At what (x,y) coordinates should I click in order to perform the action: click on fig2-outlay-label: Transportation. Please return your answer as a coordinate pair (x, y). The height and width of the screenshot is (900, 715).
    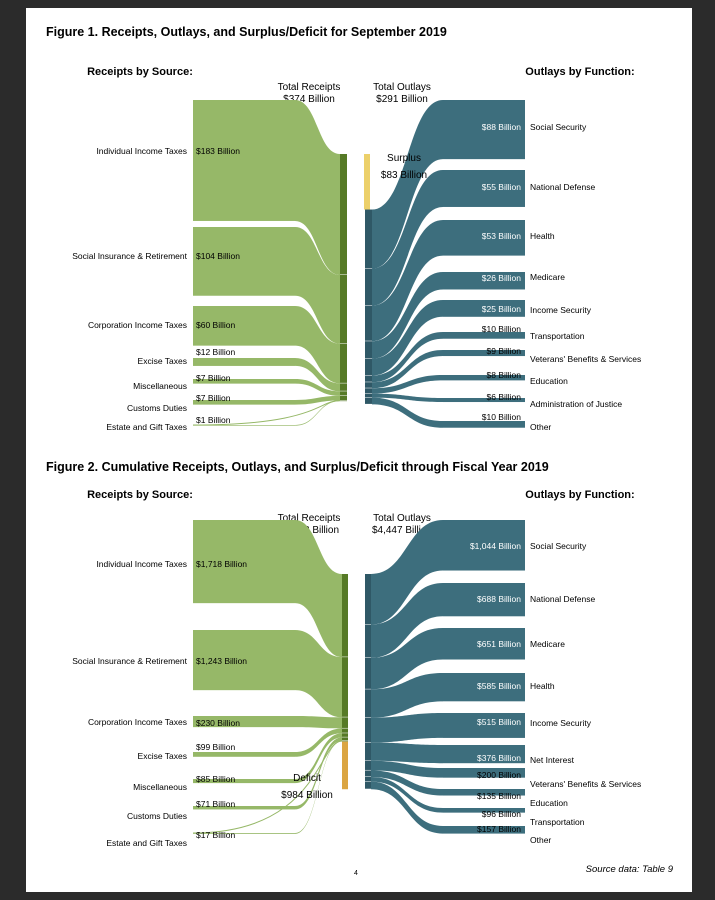
    Looking at the image, I should click on (557, 822).